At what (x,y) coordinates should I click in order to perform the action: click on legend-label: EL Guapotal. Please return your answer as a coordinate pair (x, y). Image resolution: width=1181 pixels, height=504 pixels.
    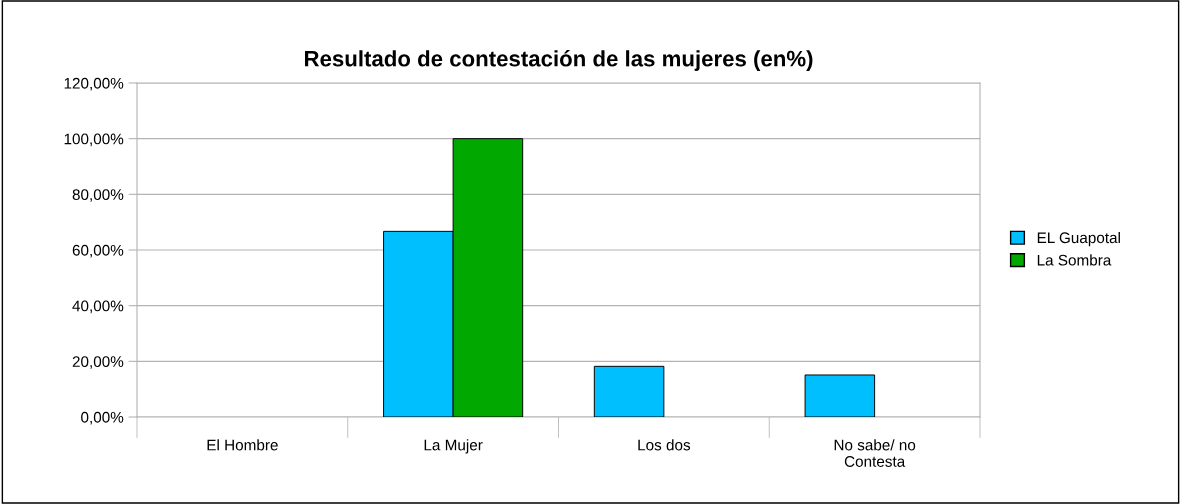
    Looking at the image, I should click on (1078, 239).